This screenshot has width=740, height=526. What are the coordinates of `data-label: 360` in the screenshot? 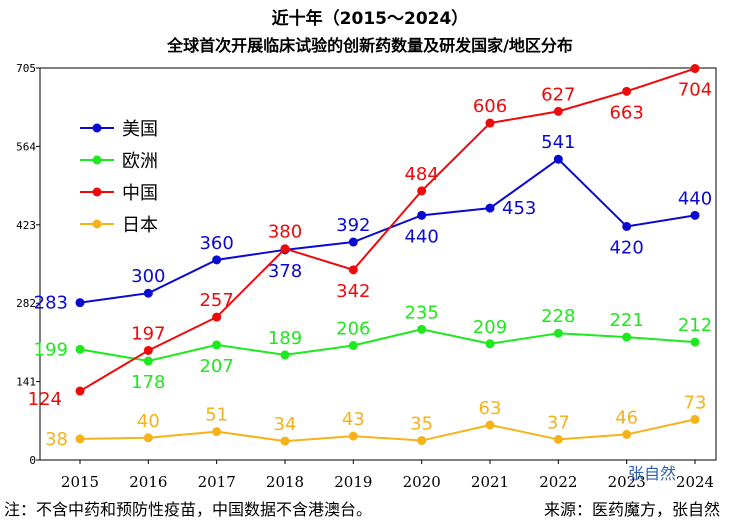 It's located at (216, 243).